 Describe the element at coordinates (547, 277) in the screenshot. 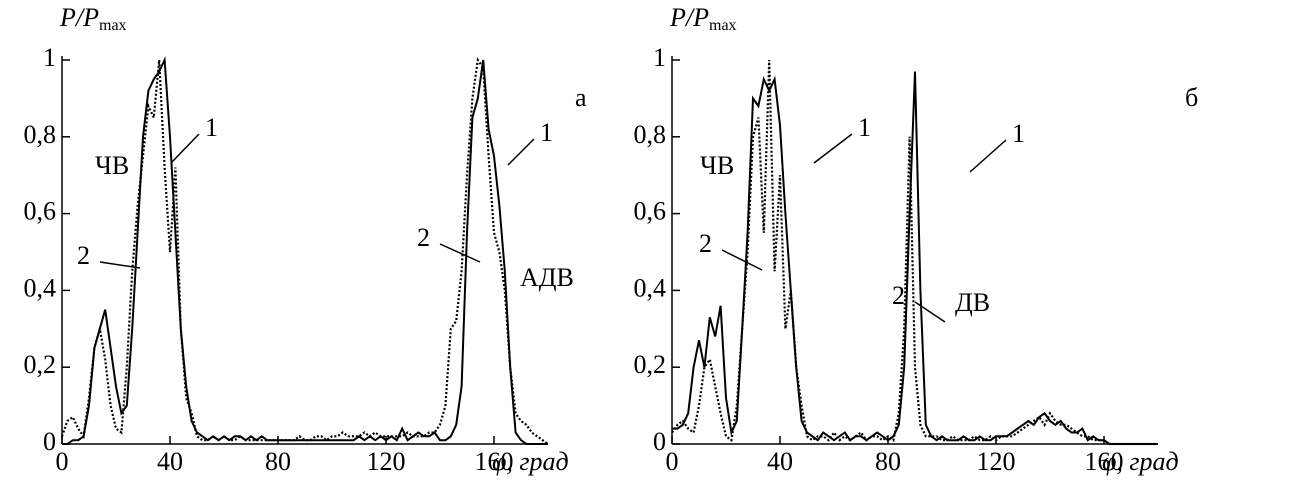

I see `annotation: АДВ` at that location.